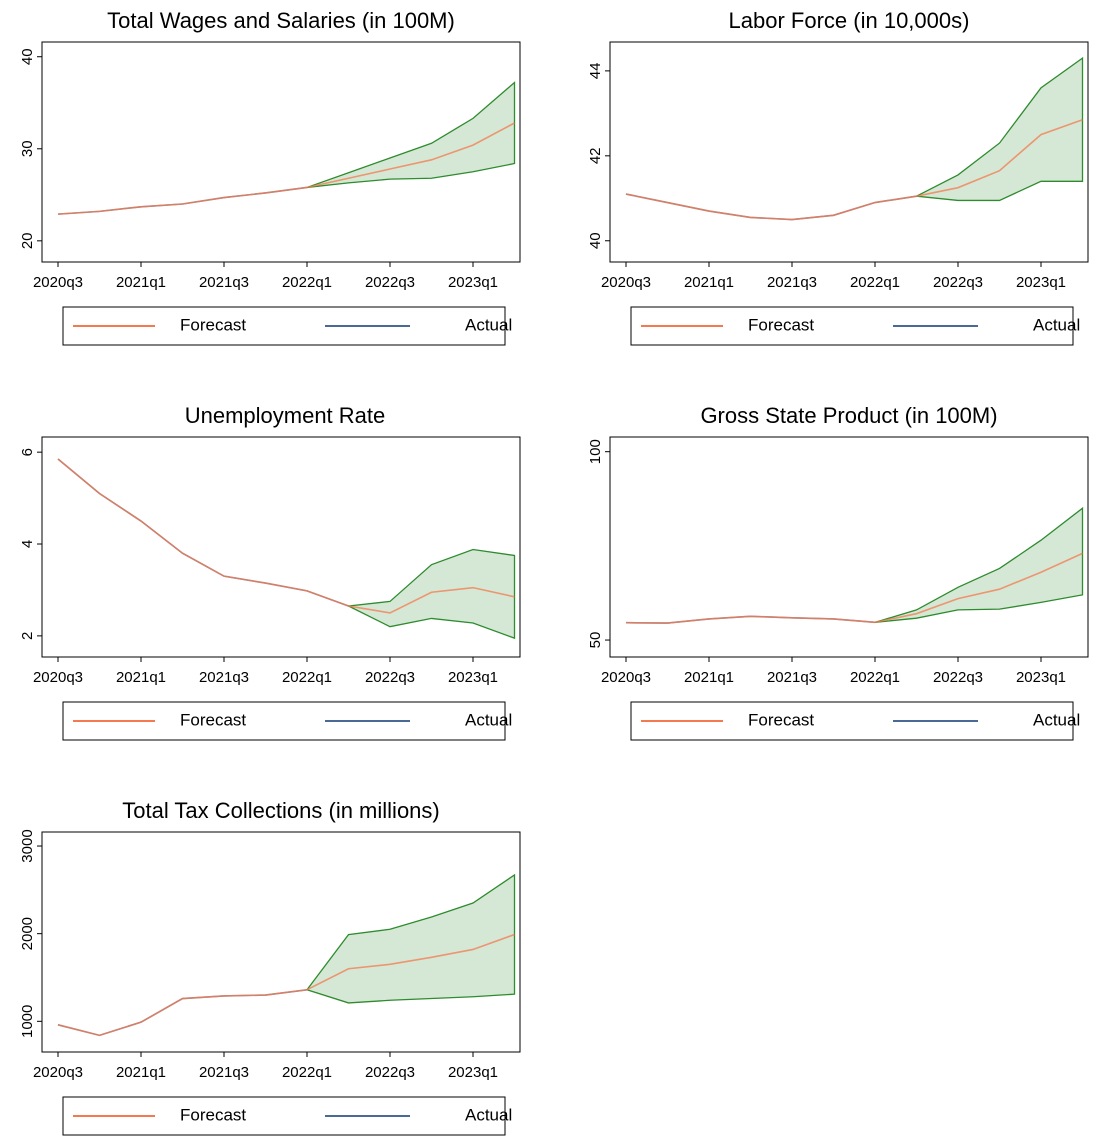 Image resolution: width=1095 pixels, height=1141 pixels. Describe the element at coordinates (281, 20) in the screenshot. I see `chart-title: Total Wages and Salaries (in 100M)` at that location.